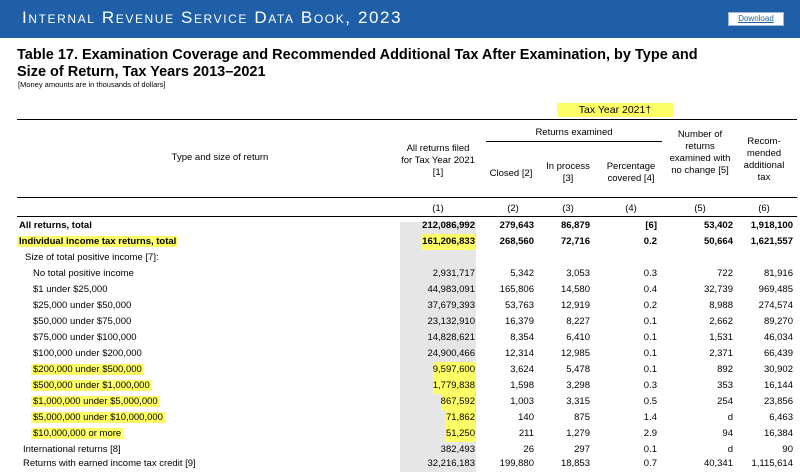  Describe the element at coordinates (578, 337) in the screenshot. I see `cell-in-process: 6,410` at that location.